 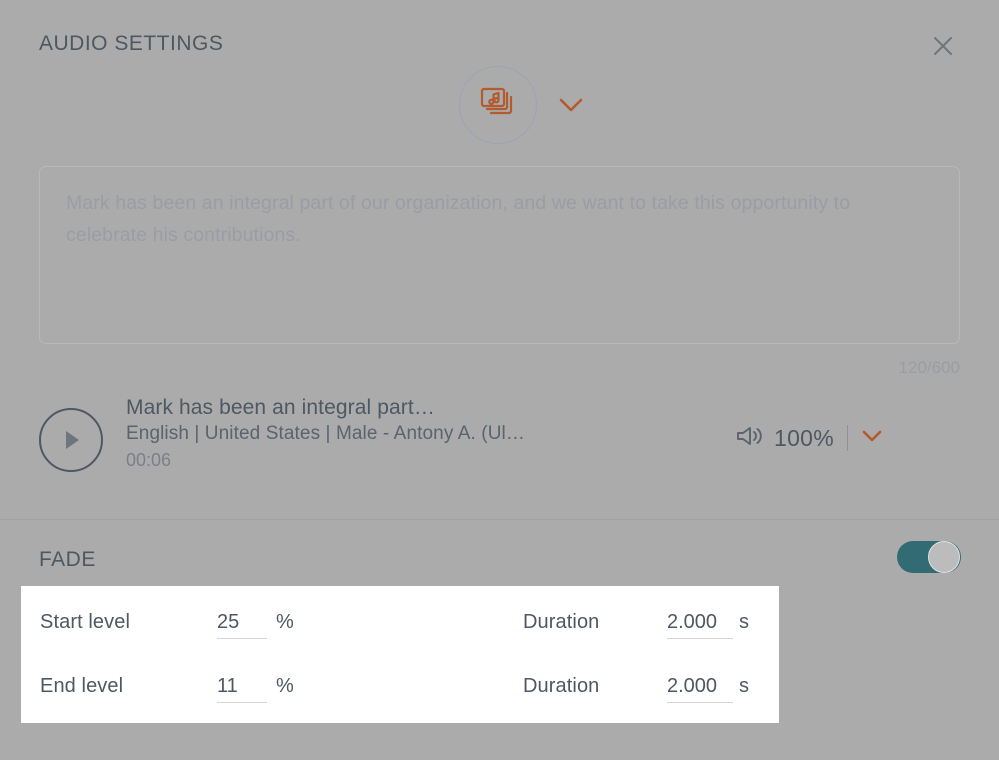 What do you see at coordinates (499, 519) in the screenshot?
I see `section-divider` at bounding box center [499, 519].